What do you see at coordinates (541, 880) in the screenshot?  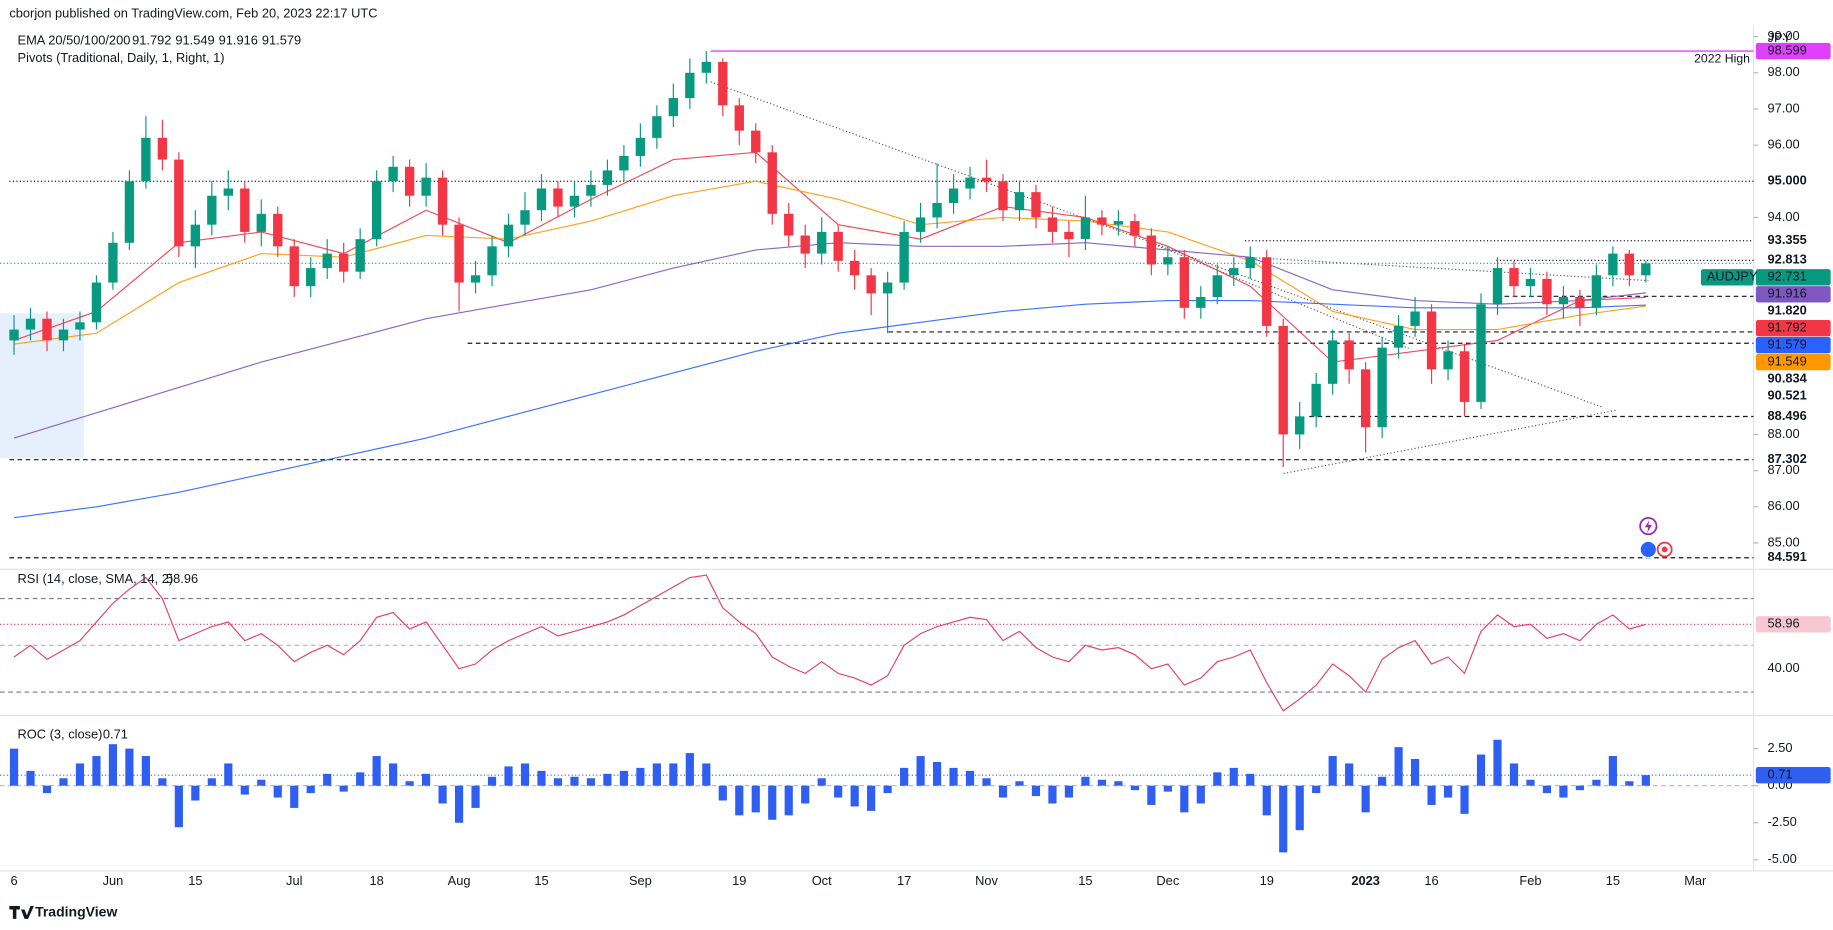 I see `x-tick-label: 15` at bounding box center [541, 880].